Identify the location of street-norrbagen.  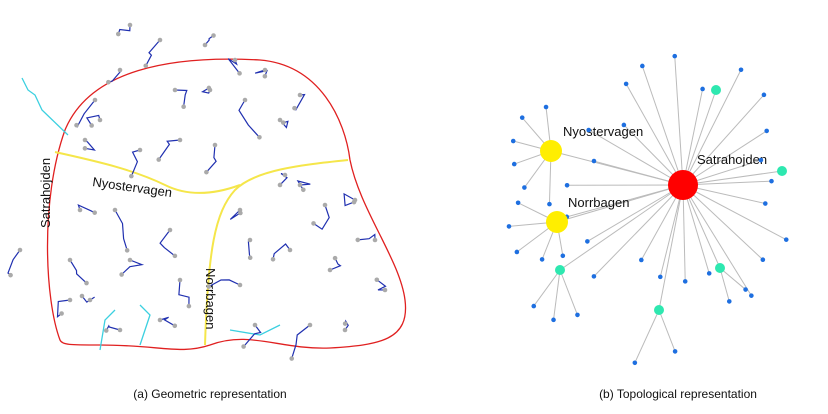
(276, 252).